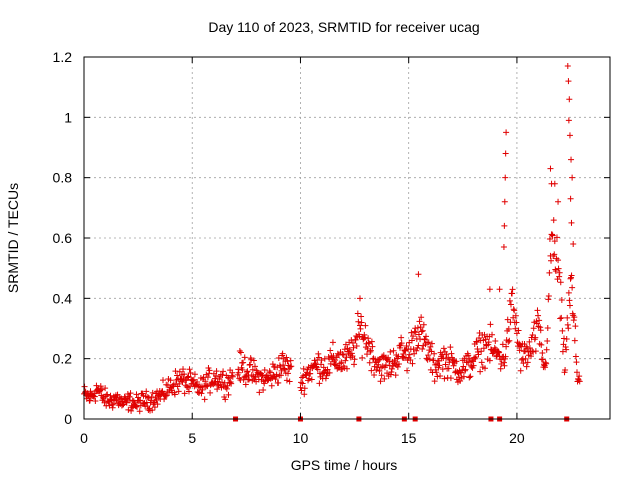 Image resolution: width=640 pixels, height=480 pixels. Describe the element at coordinates (63, 57) in the screenshot. I see `y-tick-label: 1.2` at that location.